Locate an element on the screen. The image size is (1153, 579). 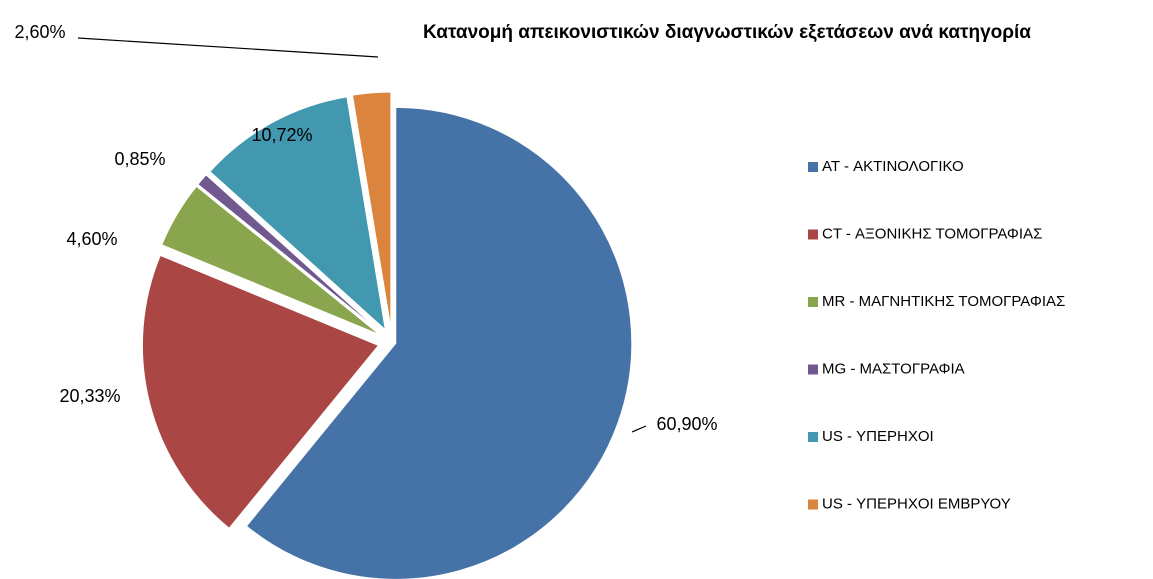
legend-label: AT - ΑΚΤΙΝΟΛΟΓΙΚΟ is located at coordinates (893, 166).